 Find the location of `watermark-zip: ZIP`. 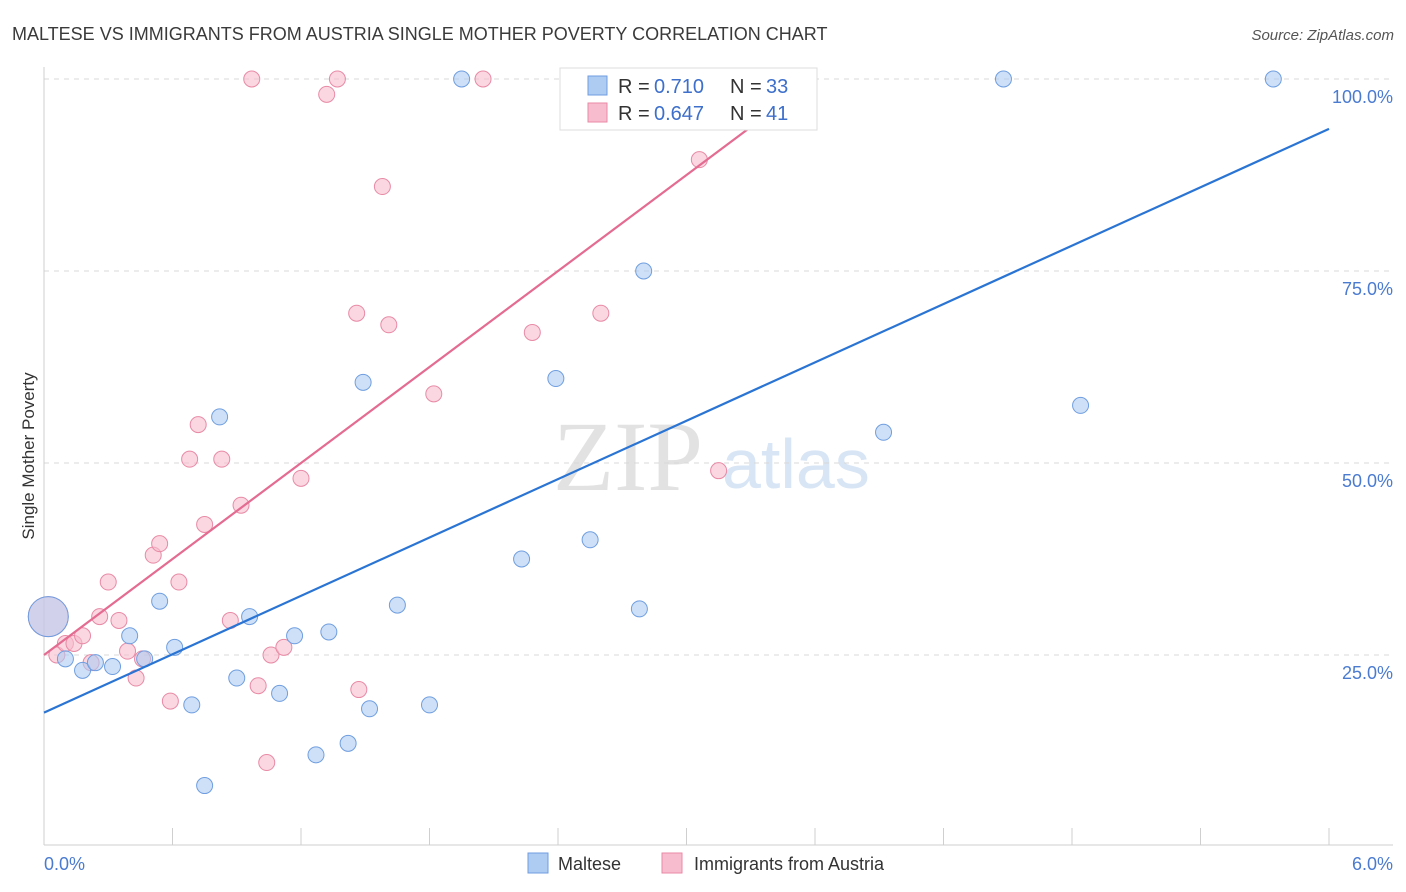

watermark-zip: ZIP is located at coordinates (628, 456).